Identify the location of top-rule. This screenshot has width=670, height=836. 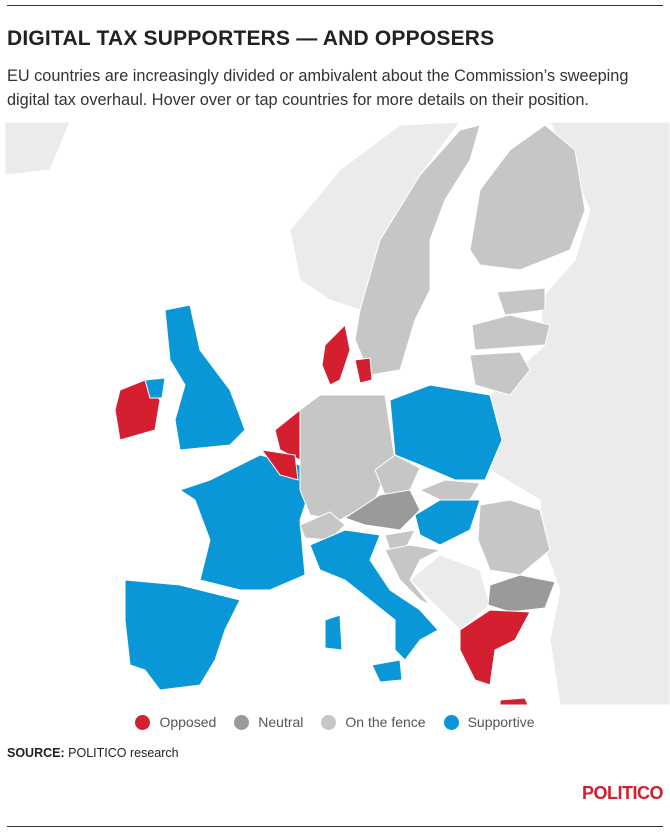
(335, 5).